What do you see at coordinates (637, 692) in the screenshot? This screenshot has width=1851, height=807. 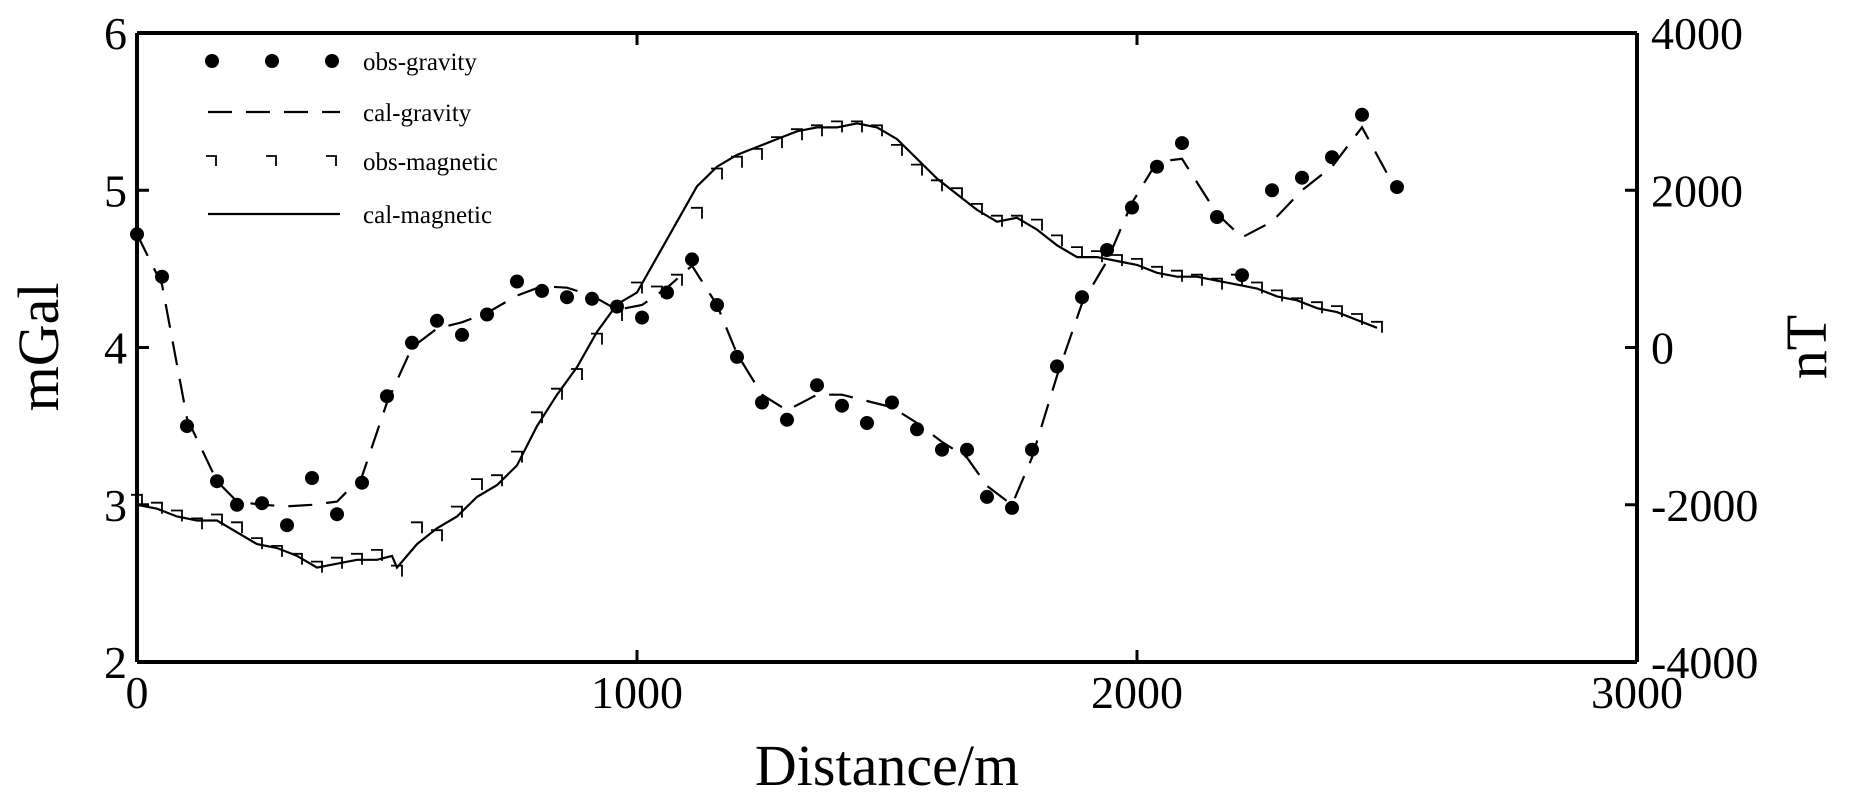 I see `x-tick-label: 1000` at bounding box center [637, 692].